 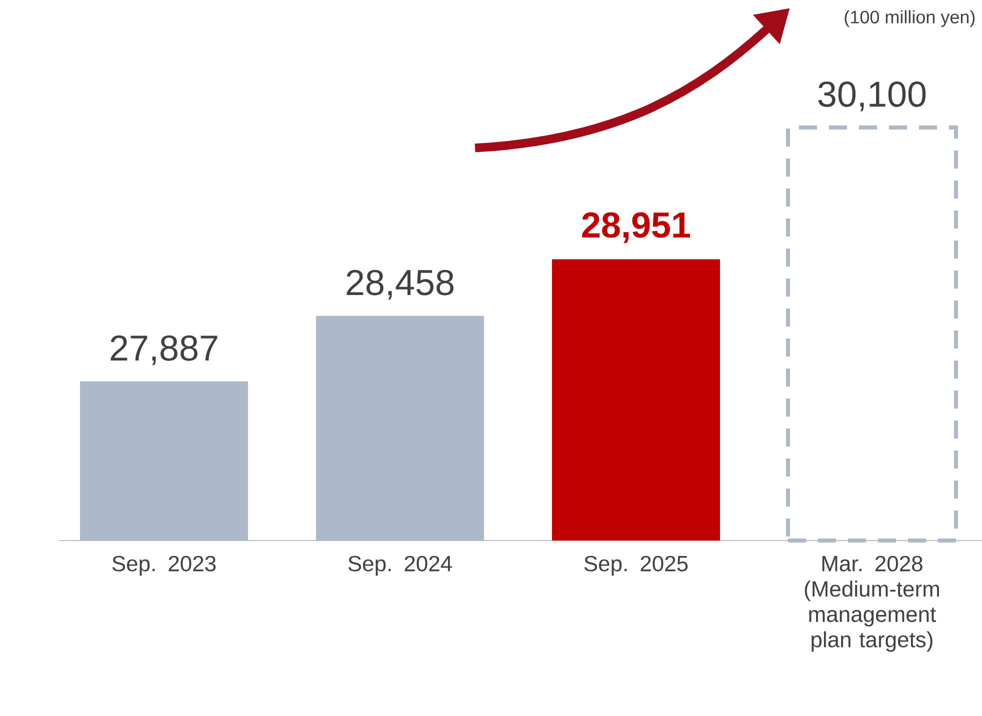 What do you see at coordinates (400, 566) in the screenshot?
I see `x-tick-label: Sep. 2024` at bounding box center [400, 566].